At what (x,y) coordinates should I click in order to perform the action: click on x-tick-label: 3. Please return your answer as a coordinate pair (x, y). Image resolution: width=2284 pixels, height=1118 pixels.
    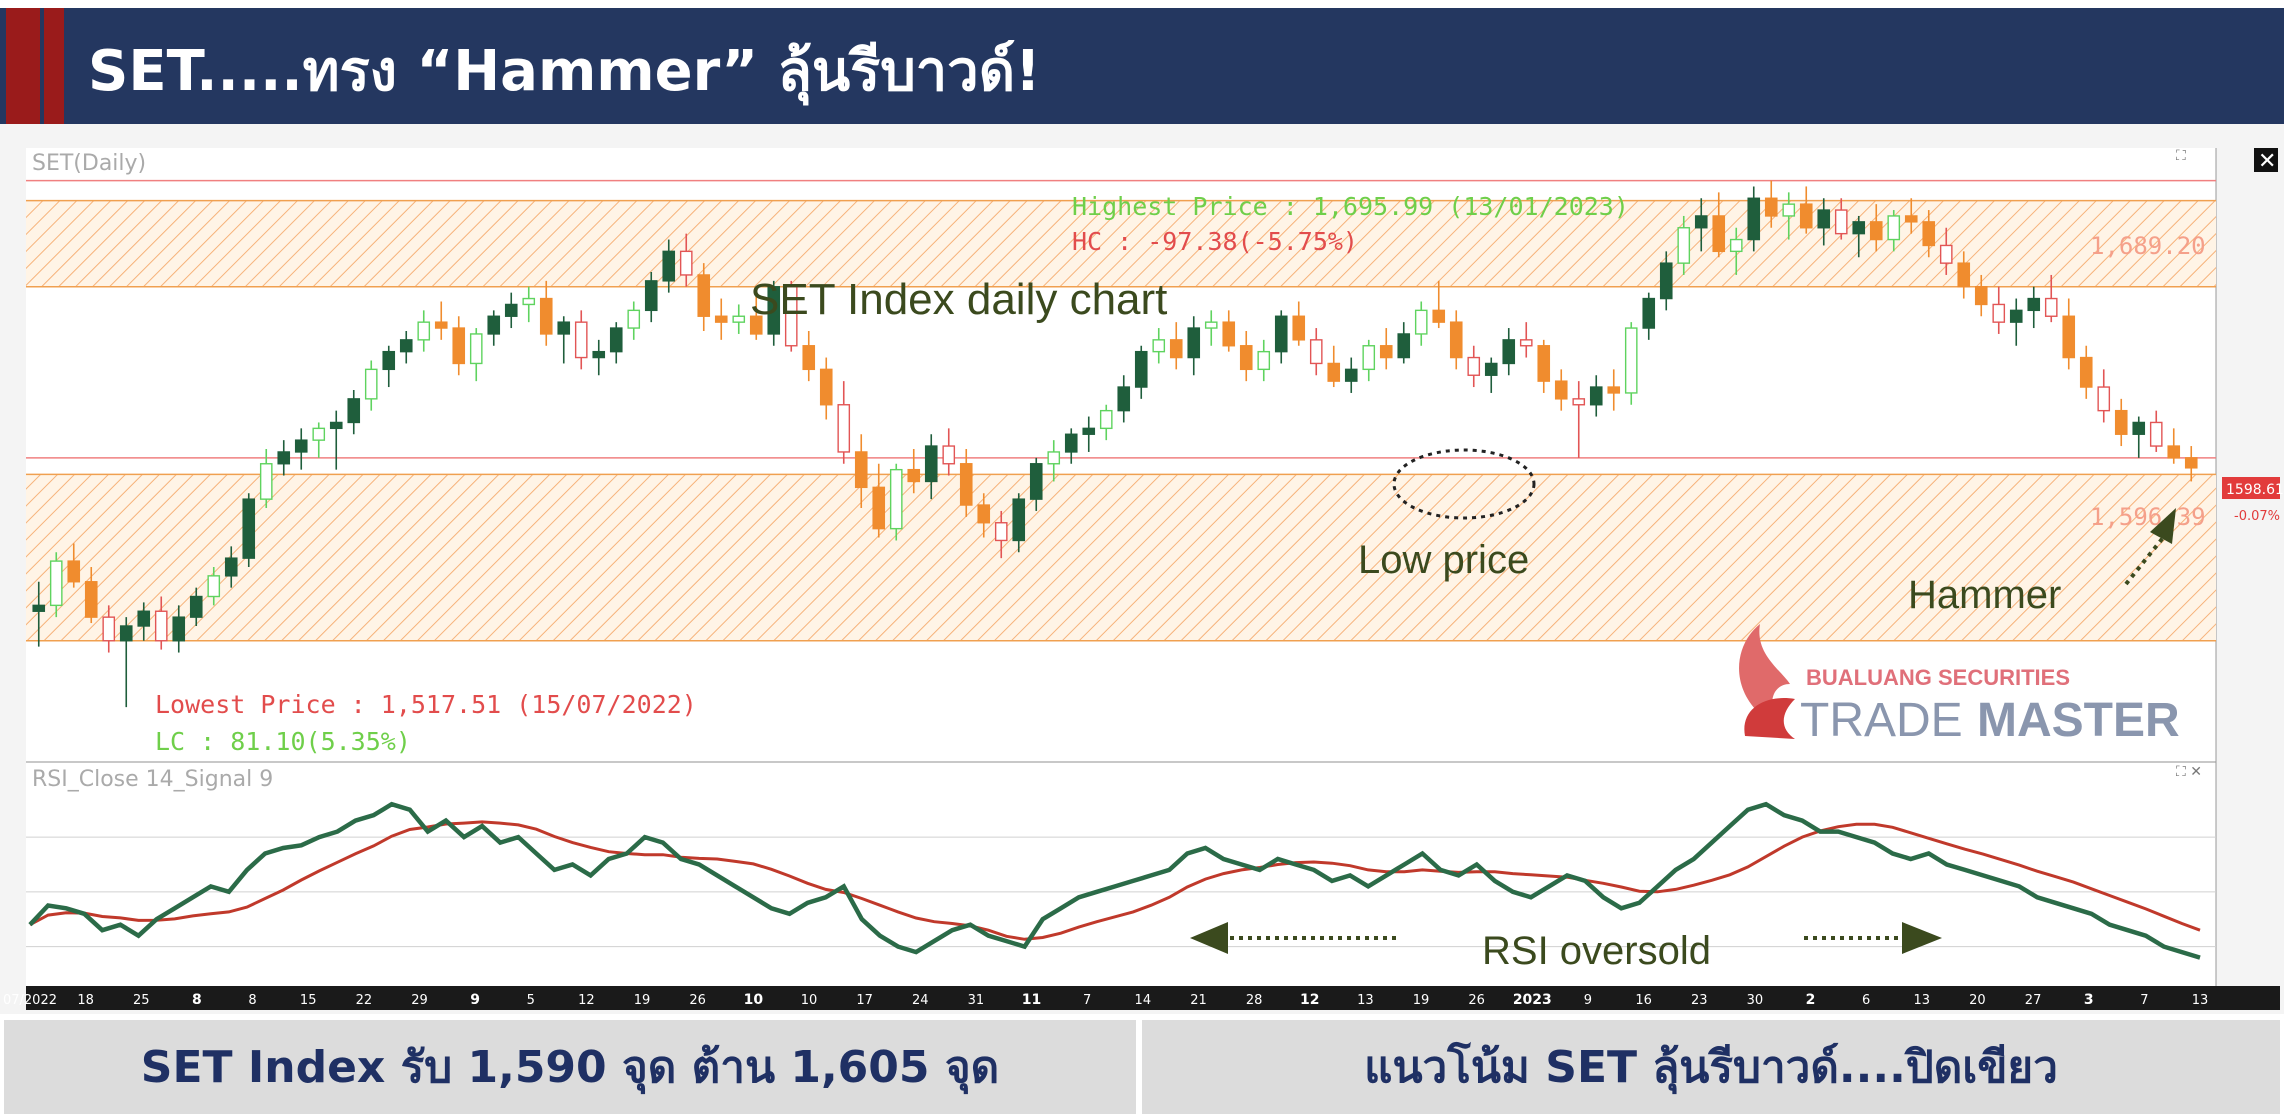
    Looking at the image, I should click on (2089, 1000).